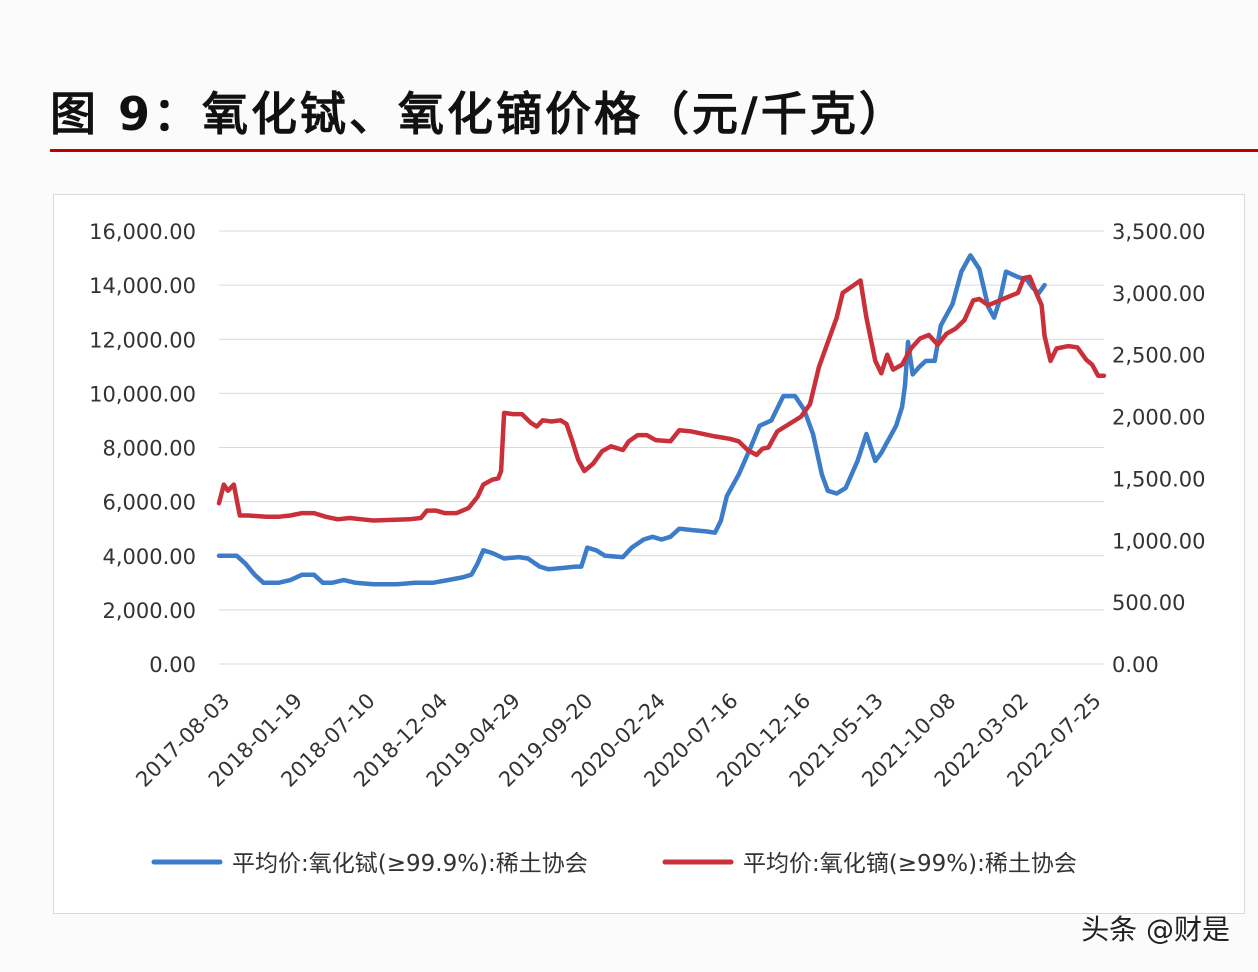 Image resolution: width=1258 pixels, height=972 pixels. Describe the element at coordinates (149, 449) in the screenshot. I see `left-axis-tick-label: 8,000.00` at that location.